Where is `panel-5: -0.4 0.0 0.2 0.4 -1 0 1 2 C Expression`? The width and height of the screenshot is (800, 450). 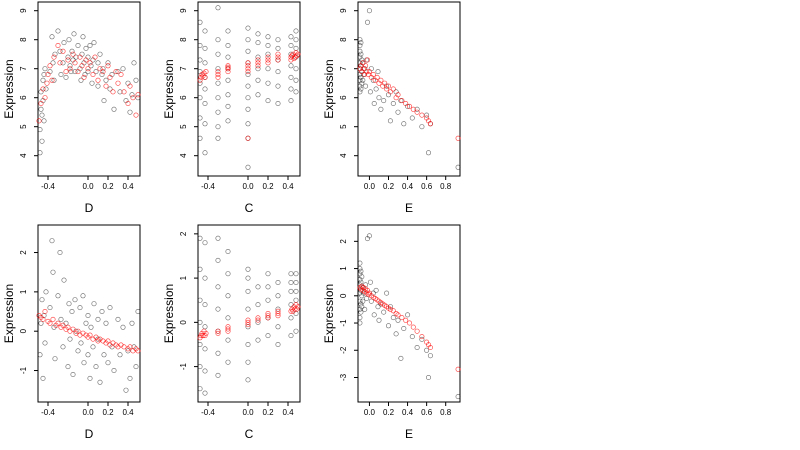
panel-5: -0.4 0.0 0.2 0.4 -1 0 1 2 C Expression is located at coordinates (231, 332).